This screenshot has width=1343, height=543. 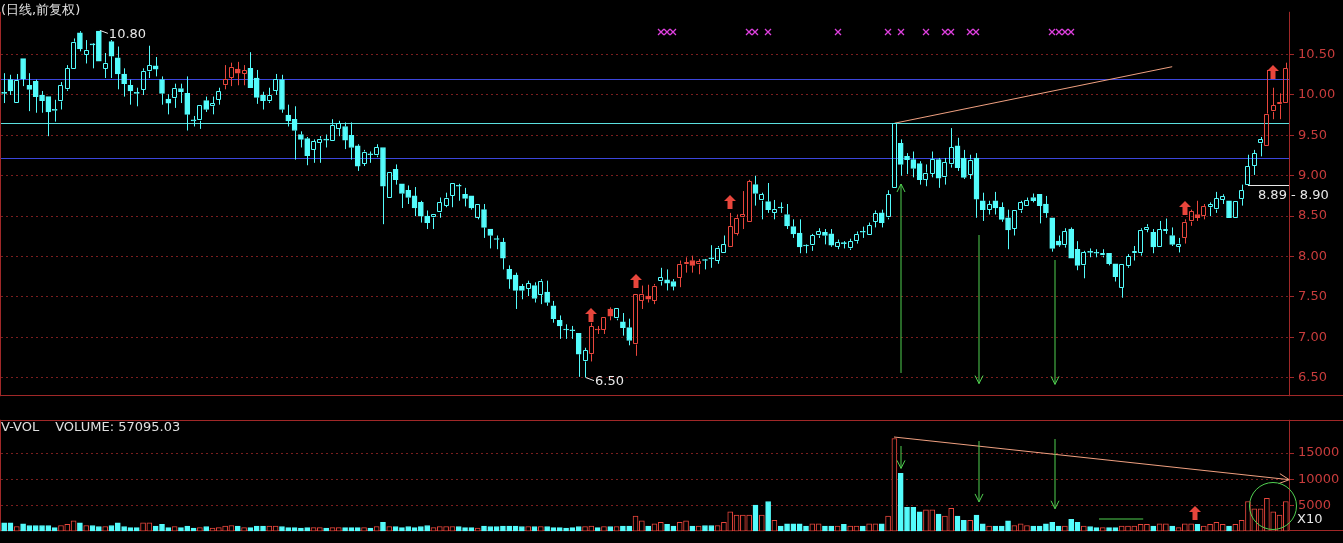 I want to click on y-tick-label: 10.00, so click(x=1317, y=94).